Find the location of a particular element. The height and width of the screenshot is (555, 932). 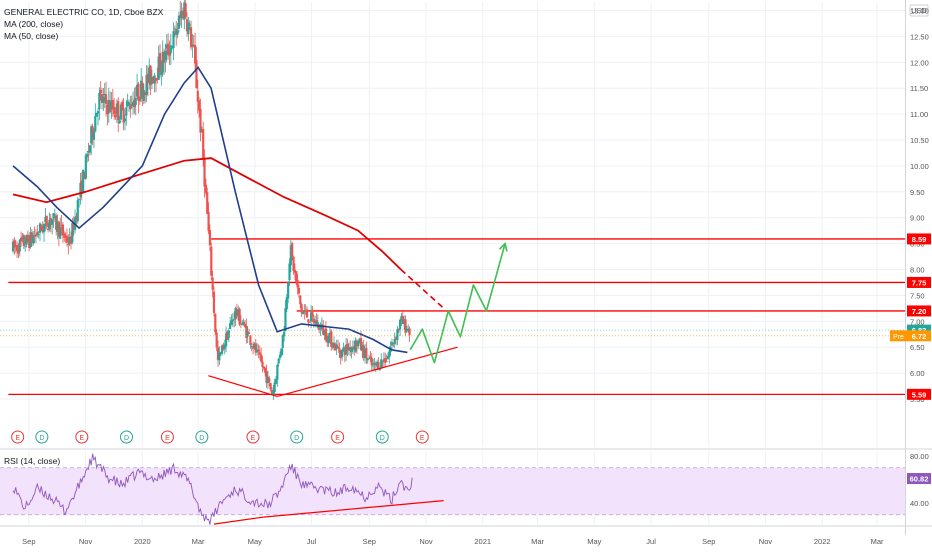

time-tick-label: Nov is located at coordinates (426, 541).